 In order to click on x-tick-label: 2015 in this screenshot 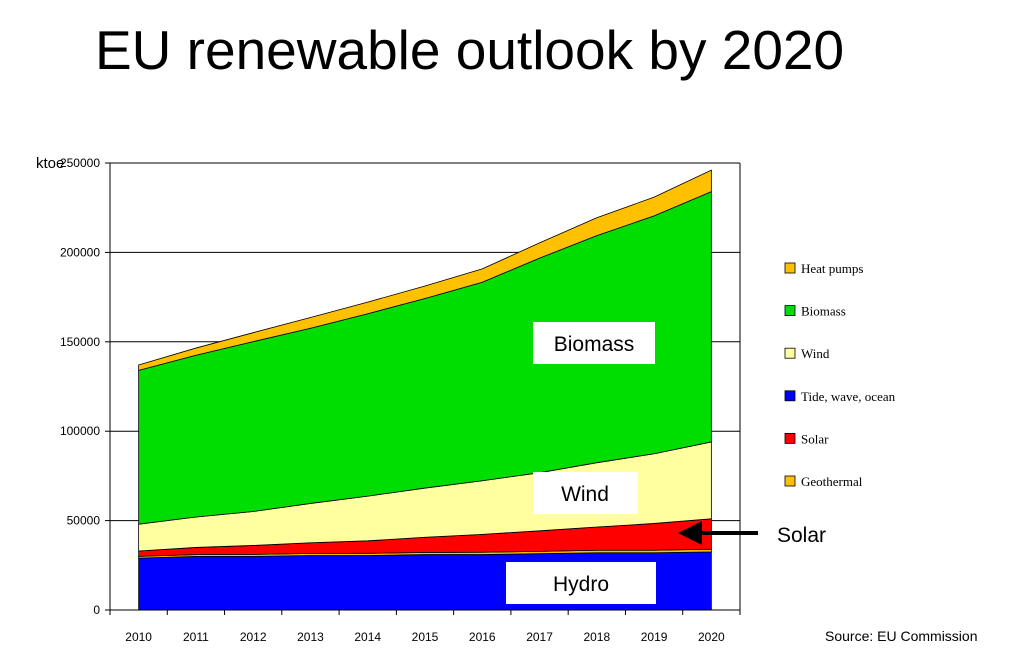, I will do `click(425, 637)`.